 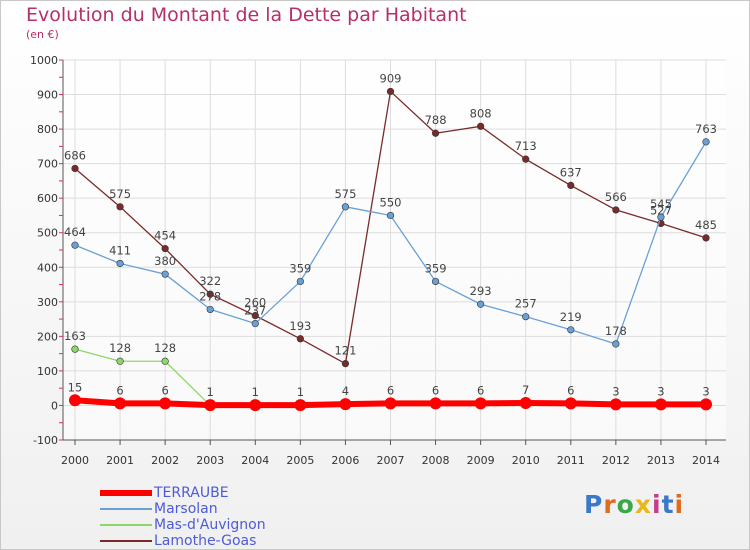 What do you see at coordinates (300, 326) in the screenshot?
I see `data-label: 193` at bounding box center [300, 326].